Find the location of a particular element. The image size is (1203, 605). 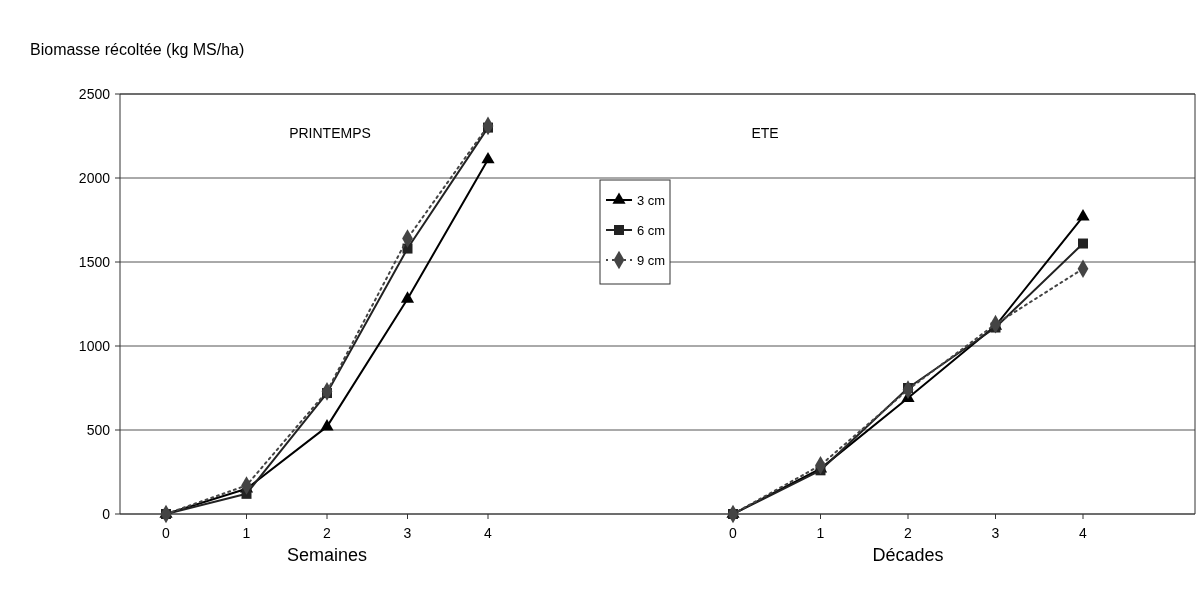

annotation: PRINTEMPS is located at coordinates (330, 133).